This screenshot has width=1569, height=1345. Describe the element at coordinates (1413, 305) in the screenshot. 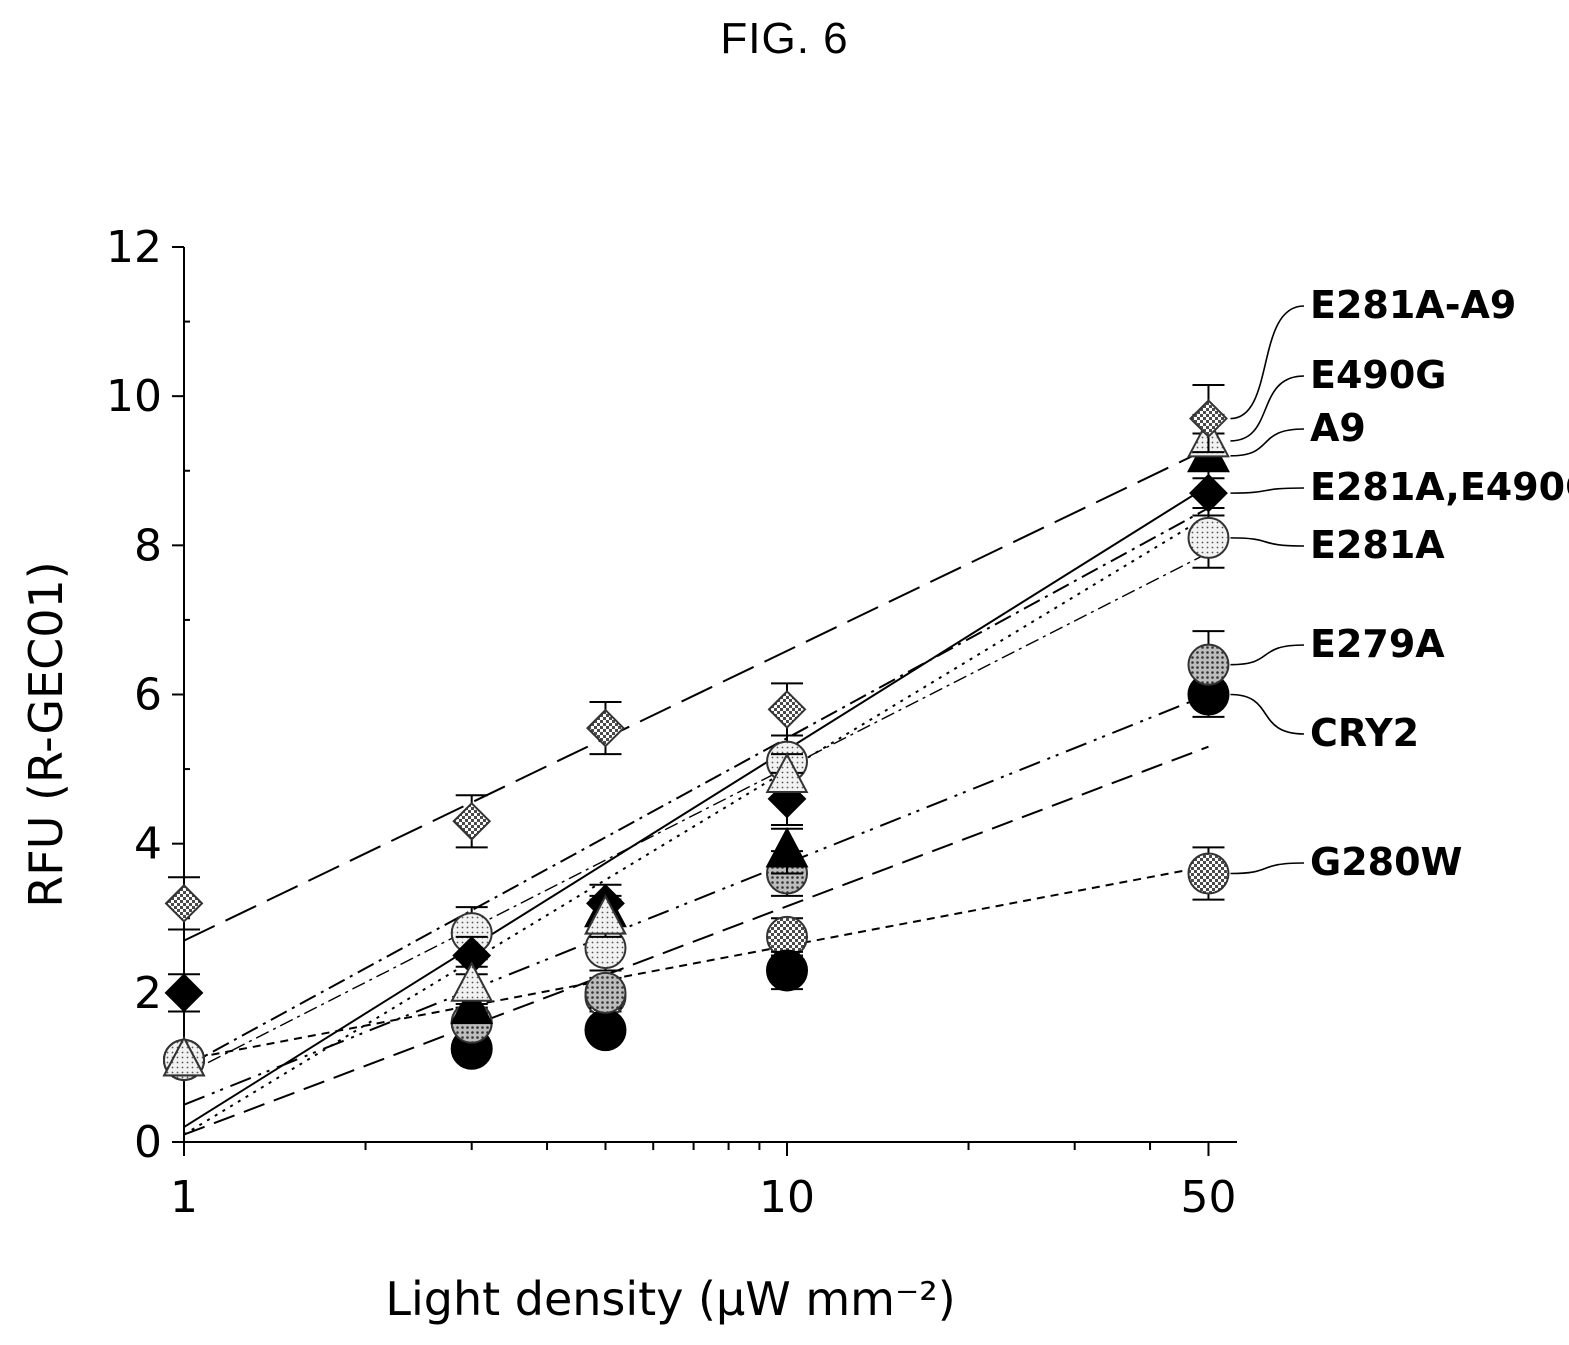

I see `series-label-e281a-a9: E281A-A9` at that location.